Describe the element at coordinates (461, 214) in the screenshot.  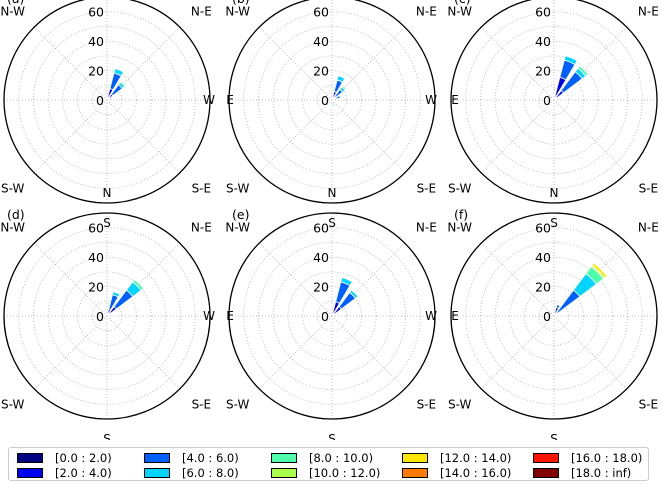
I see `panel-label: (f)` at that location.